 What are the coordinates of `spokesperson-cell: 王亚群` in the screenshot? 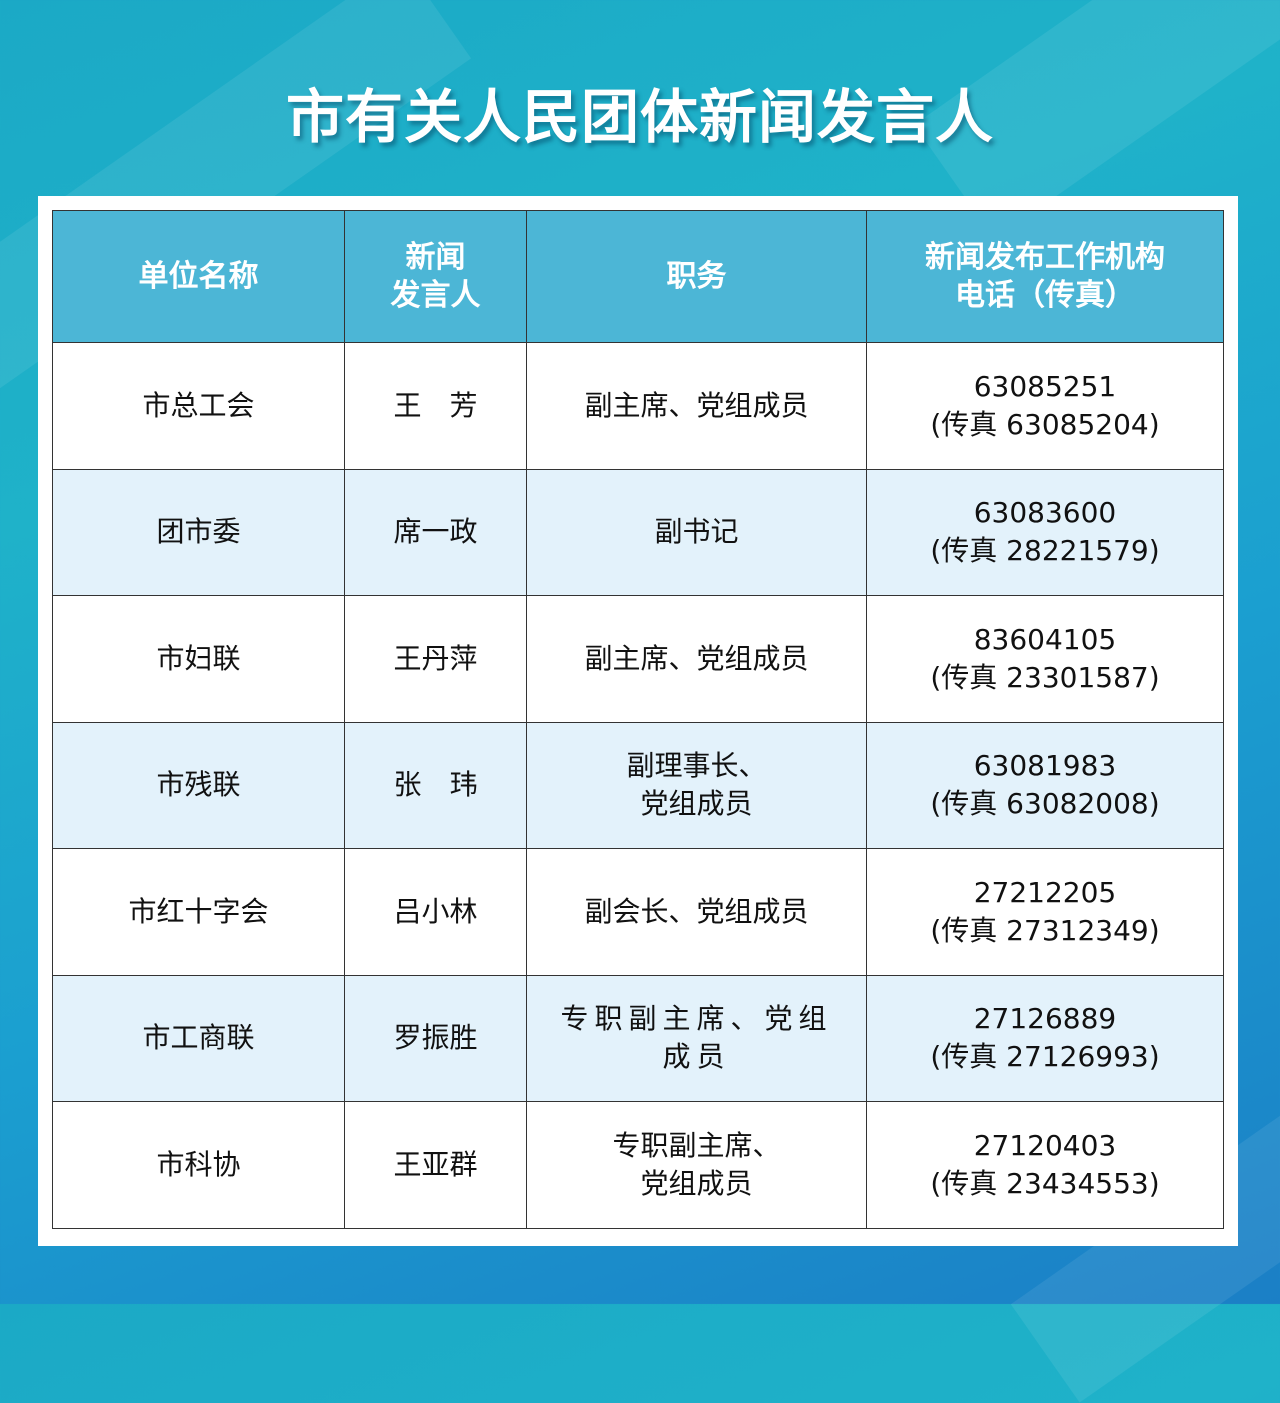 It's located at (435, 1165).